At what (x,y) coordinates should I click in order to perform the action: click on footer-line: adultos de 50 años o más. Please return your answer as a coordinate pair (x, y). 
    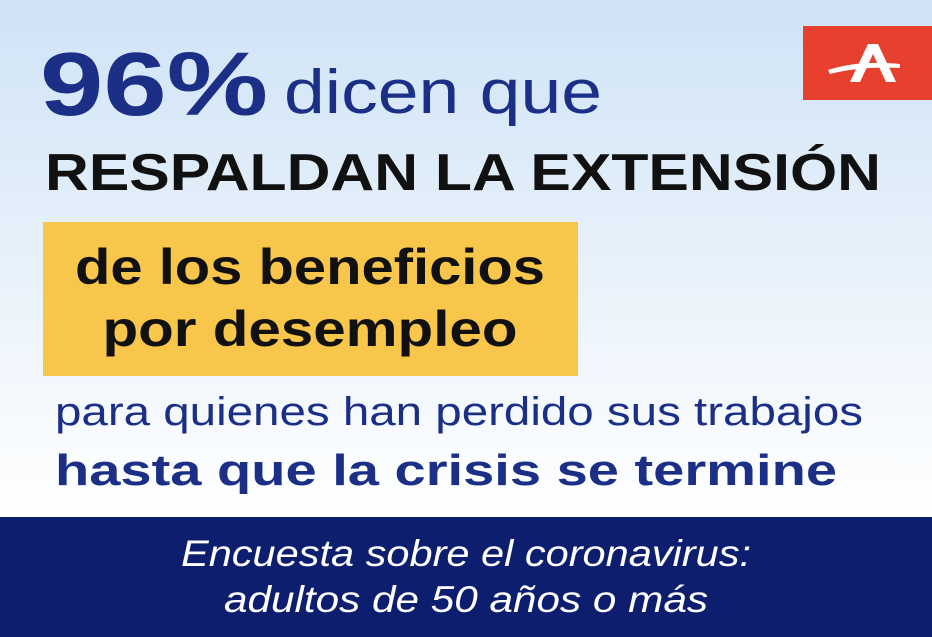
    Looking at the image, I should click on (466, 599).